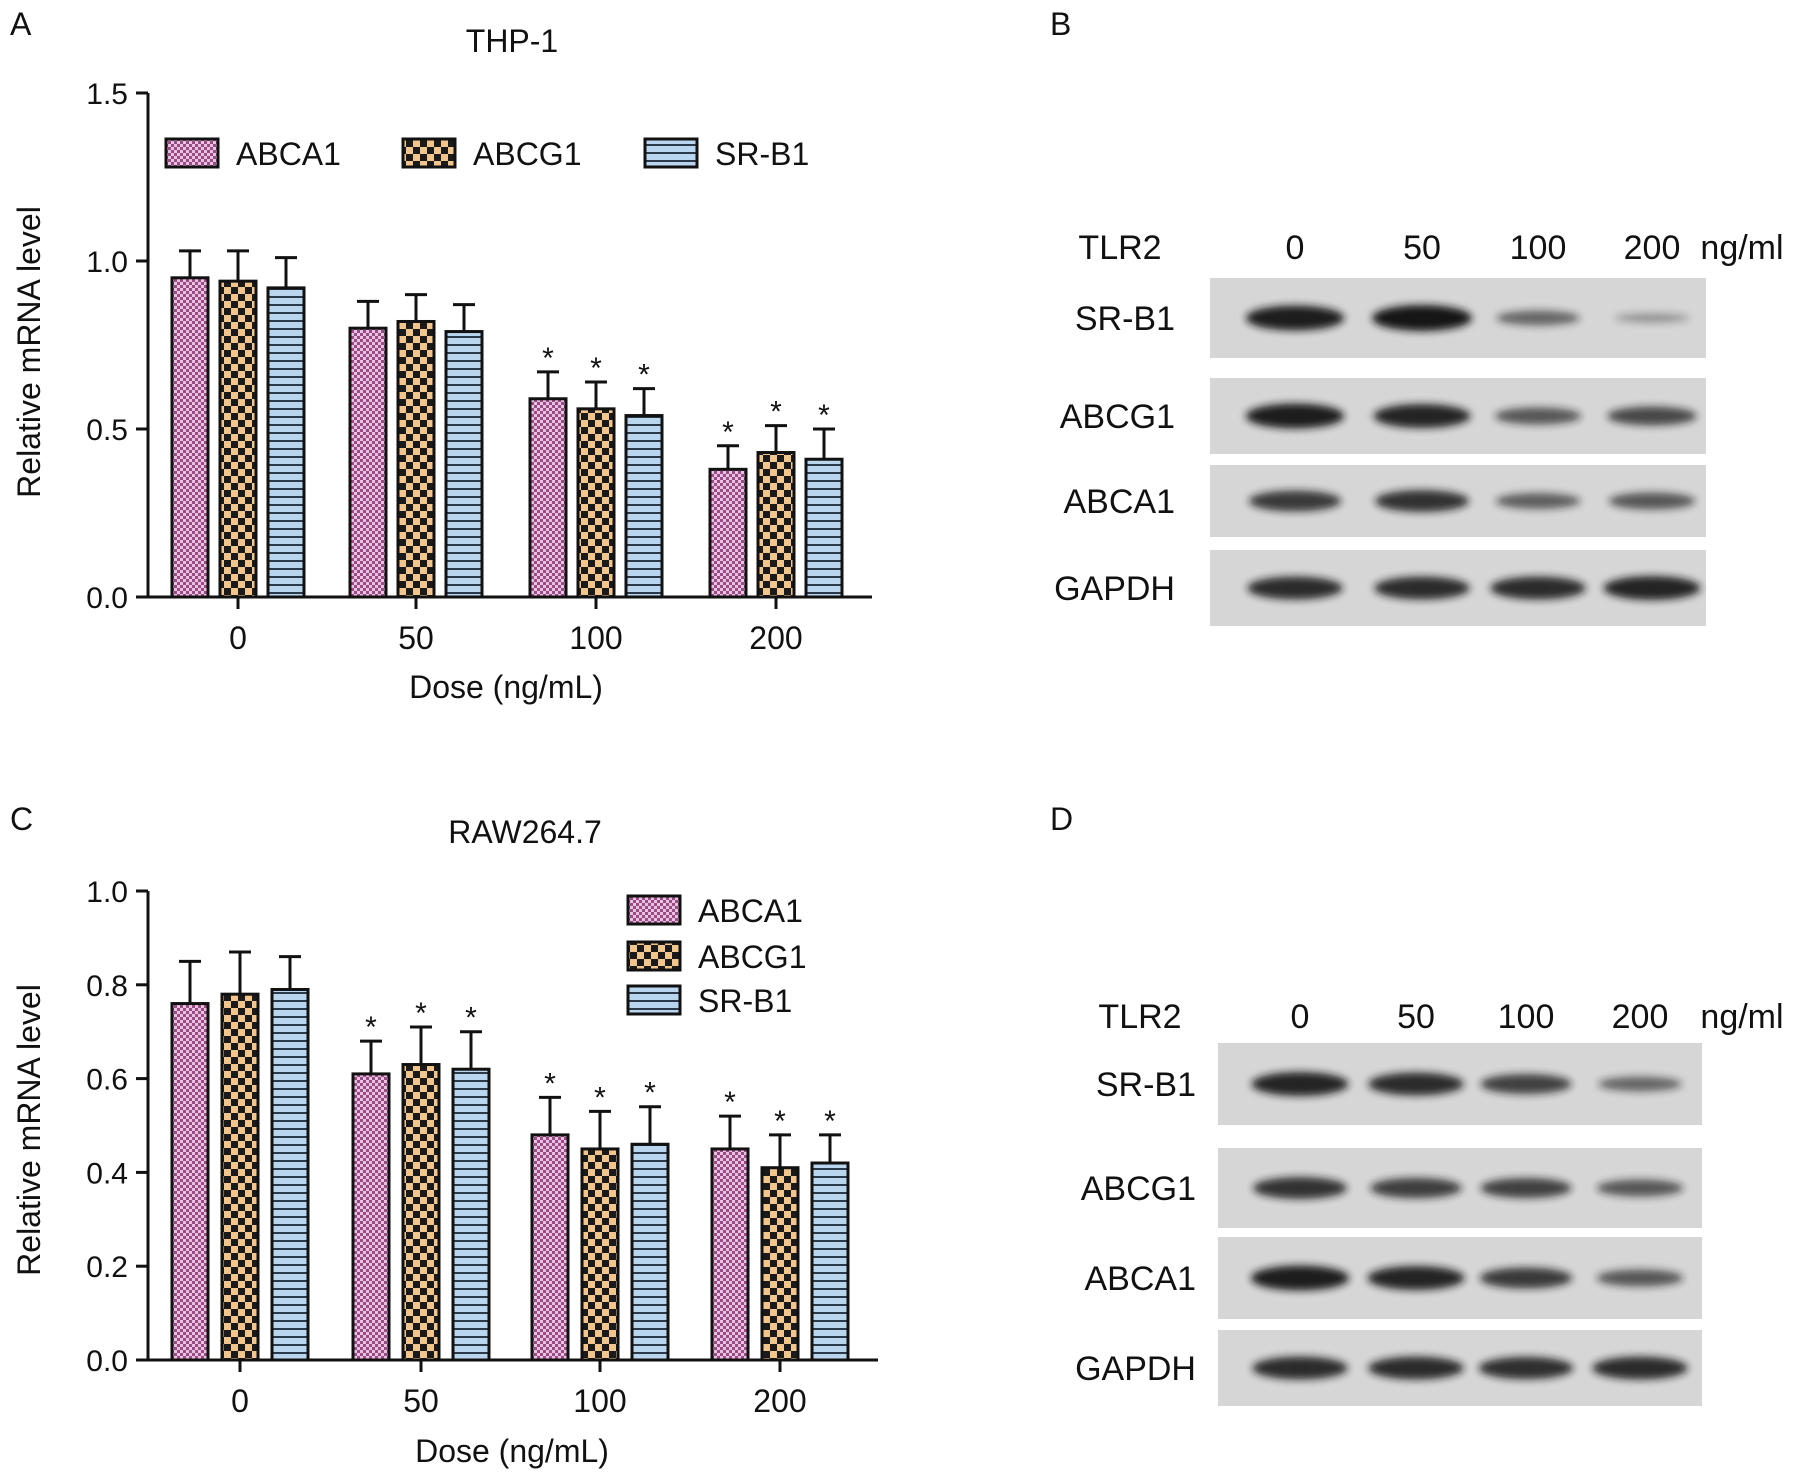 The height and width of the screenshot is (1482, 1798). I want to click on dose-label: 0, so click(1300, 1017).